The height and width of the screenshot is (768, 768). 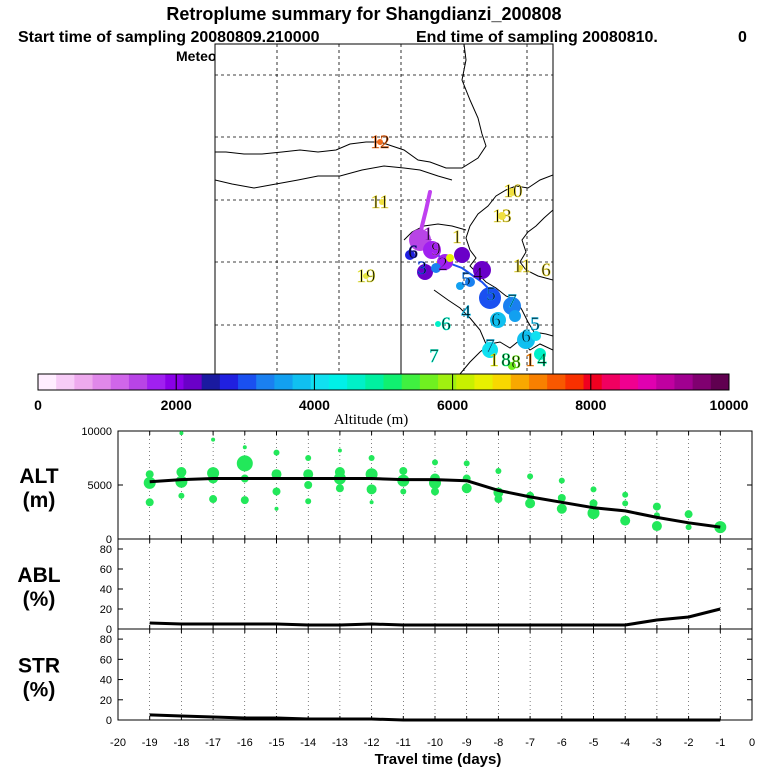 What do you see at coordinates (752, 743) in the screenshot?
I see `x-tick-label: 0` at bounding box center [752, 743].